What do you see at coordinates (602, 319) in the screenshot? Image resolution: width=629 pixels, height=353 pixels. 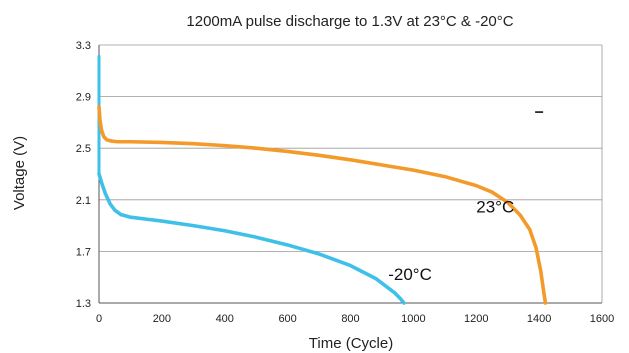 I see `x-tick-label: 1600` at bounding box center [602, 319].